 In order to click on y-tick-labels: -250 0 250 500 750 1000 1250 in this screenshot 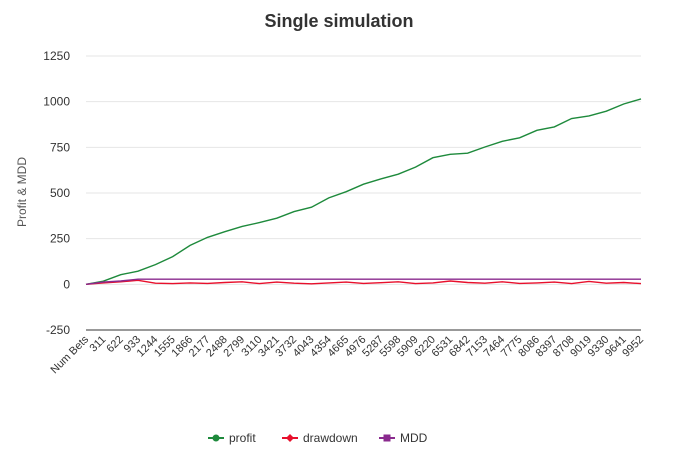, I will do `click(56, 193)`.